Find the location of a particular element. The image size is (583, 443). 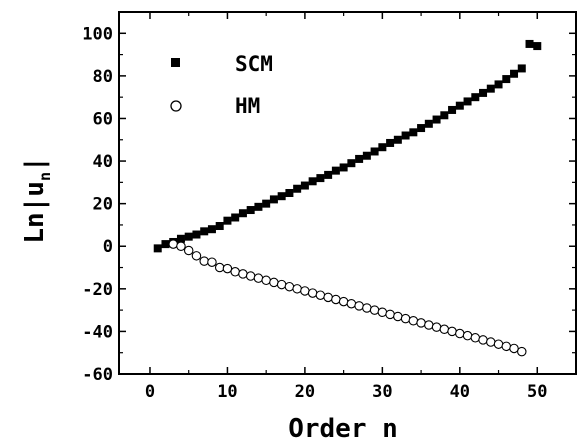

y-axis-title: Ln|un| is located at coordinates (37, 199).